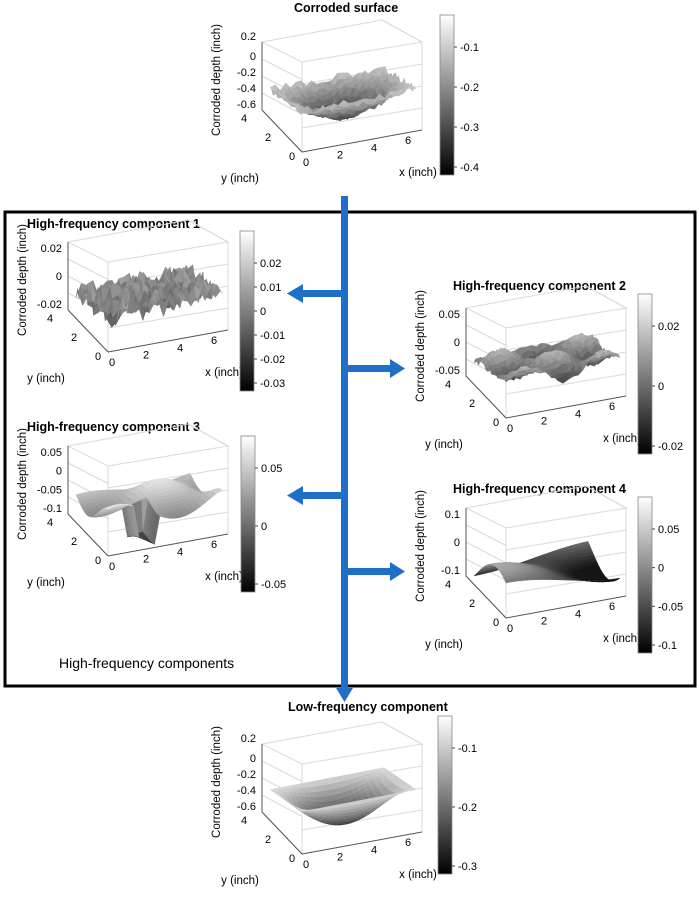  Describe the element at coordinates (449, 315) in the screenshot. I see `z-tick-label: 0.05` at that location.